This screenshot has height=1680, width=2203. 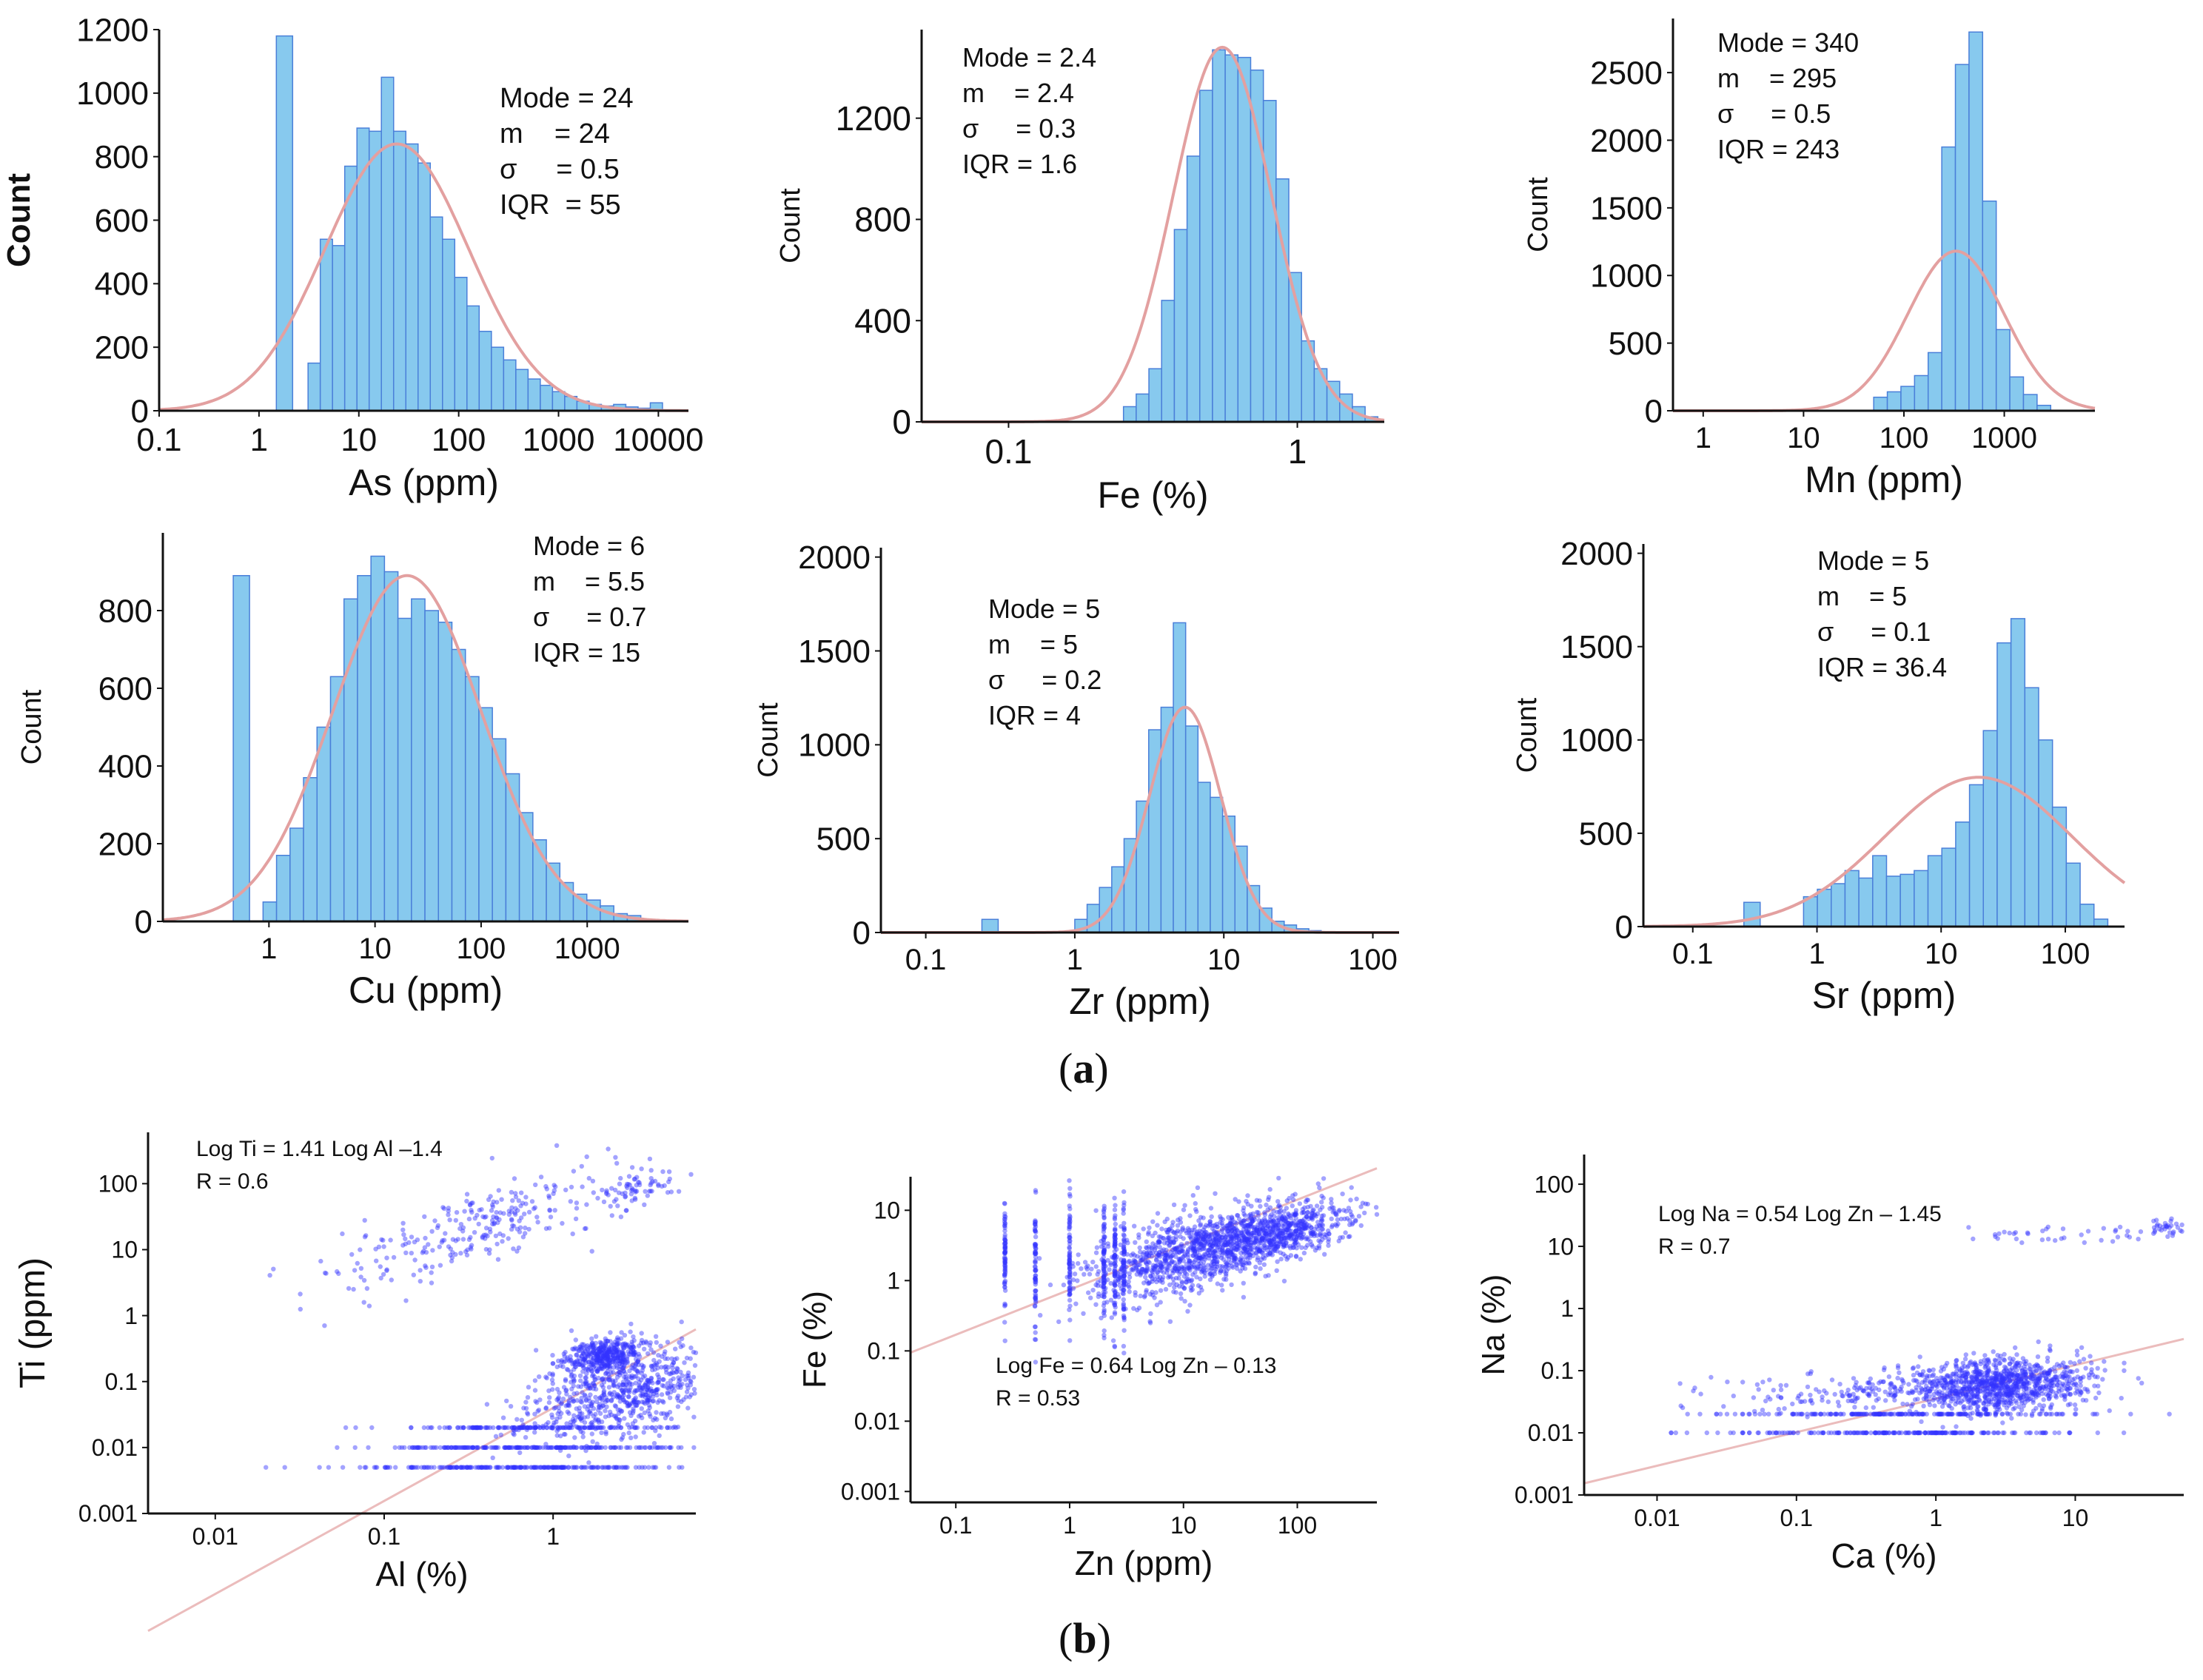 I want to click on y-axis-title: Count, so click(x=31, y=727).